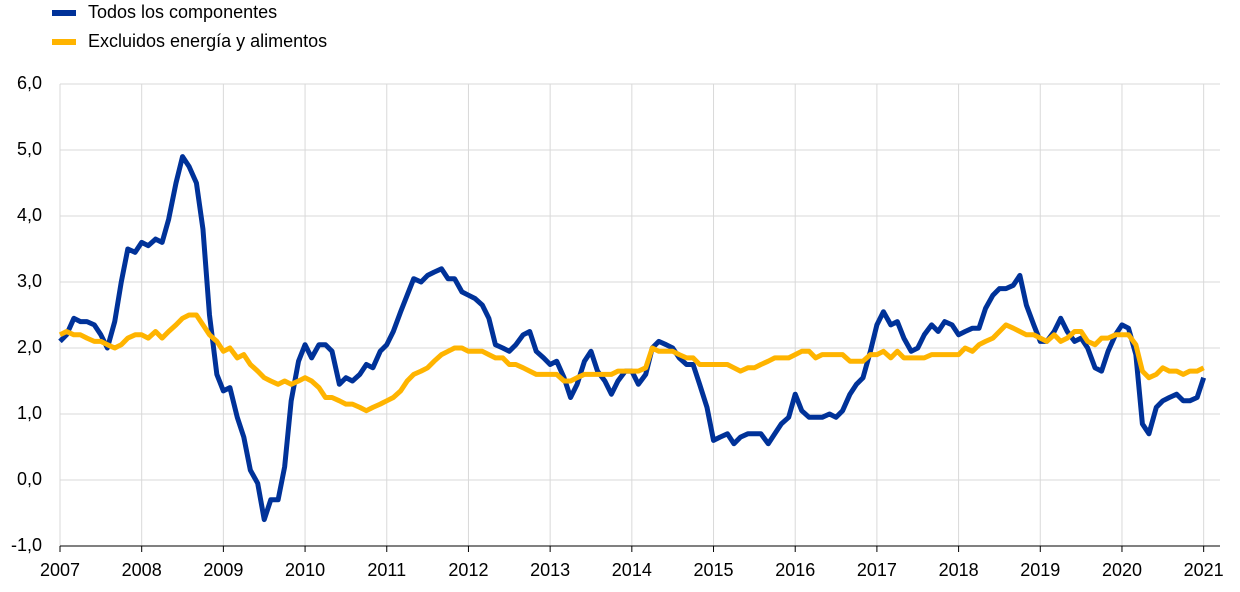 The width and height of the screenshot is (1240, 592). I want to click on y-tick-label: 1,0, so click(29, 413).